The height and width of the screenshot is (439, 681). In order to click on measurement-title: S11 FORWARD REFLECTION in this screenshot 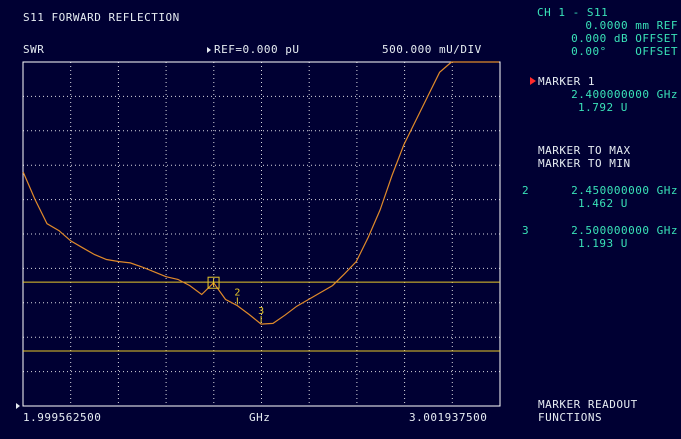, I will do `click(101, 17)`.